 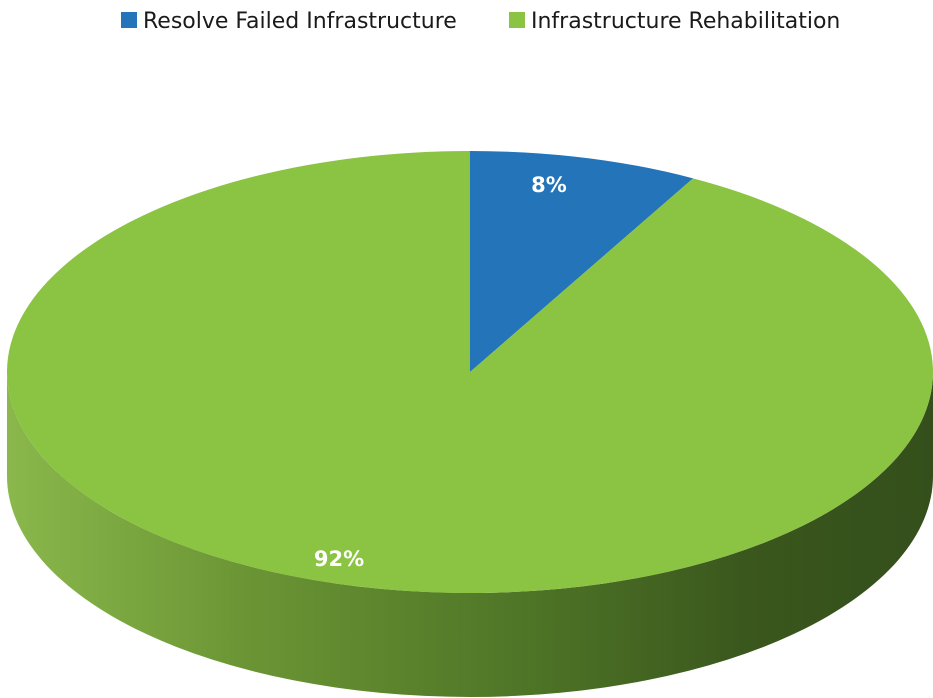 What do you see at coordinates (549, 185) in the screenshot?
I see `data-label-resolve-failed-infrastructure: 8%` at bounding box center [549, 185].